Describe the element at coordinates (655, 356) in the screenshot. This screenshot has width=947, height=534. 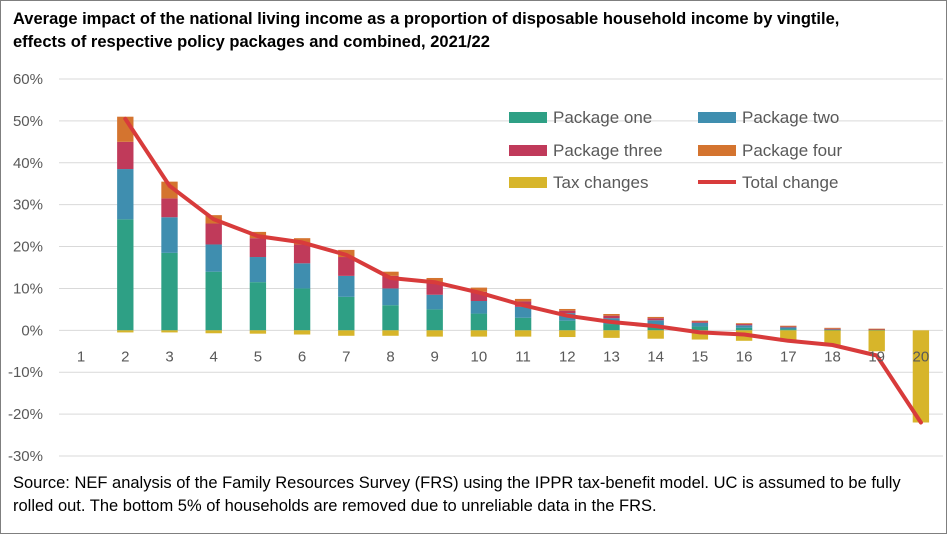
I see `x-tick-label: 14` at that location.